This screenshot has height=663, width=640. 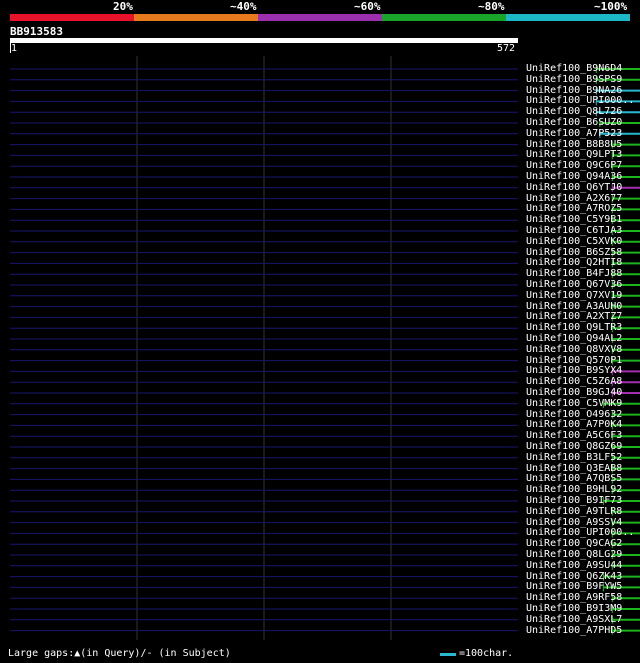 I want to click on hit-name-link: UniRef100_B9SYX4, so click(x=574, y=371).